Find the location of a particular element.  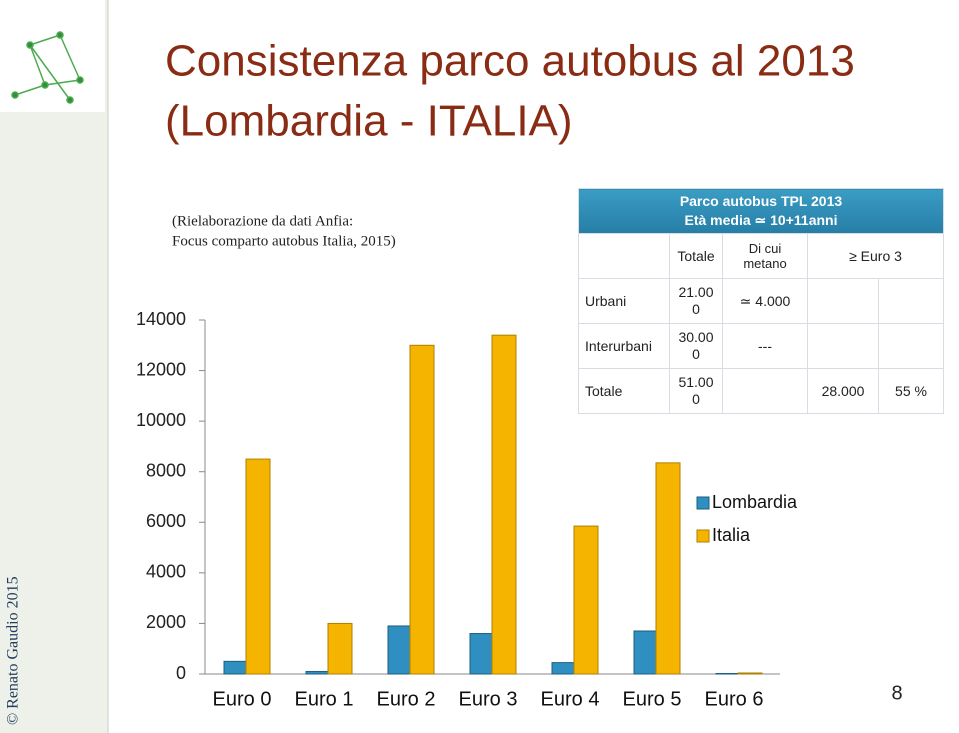

y-tick-label: 4000 is located at coordinates (166, 572).